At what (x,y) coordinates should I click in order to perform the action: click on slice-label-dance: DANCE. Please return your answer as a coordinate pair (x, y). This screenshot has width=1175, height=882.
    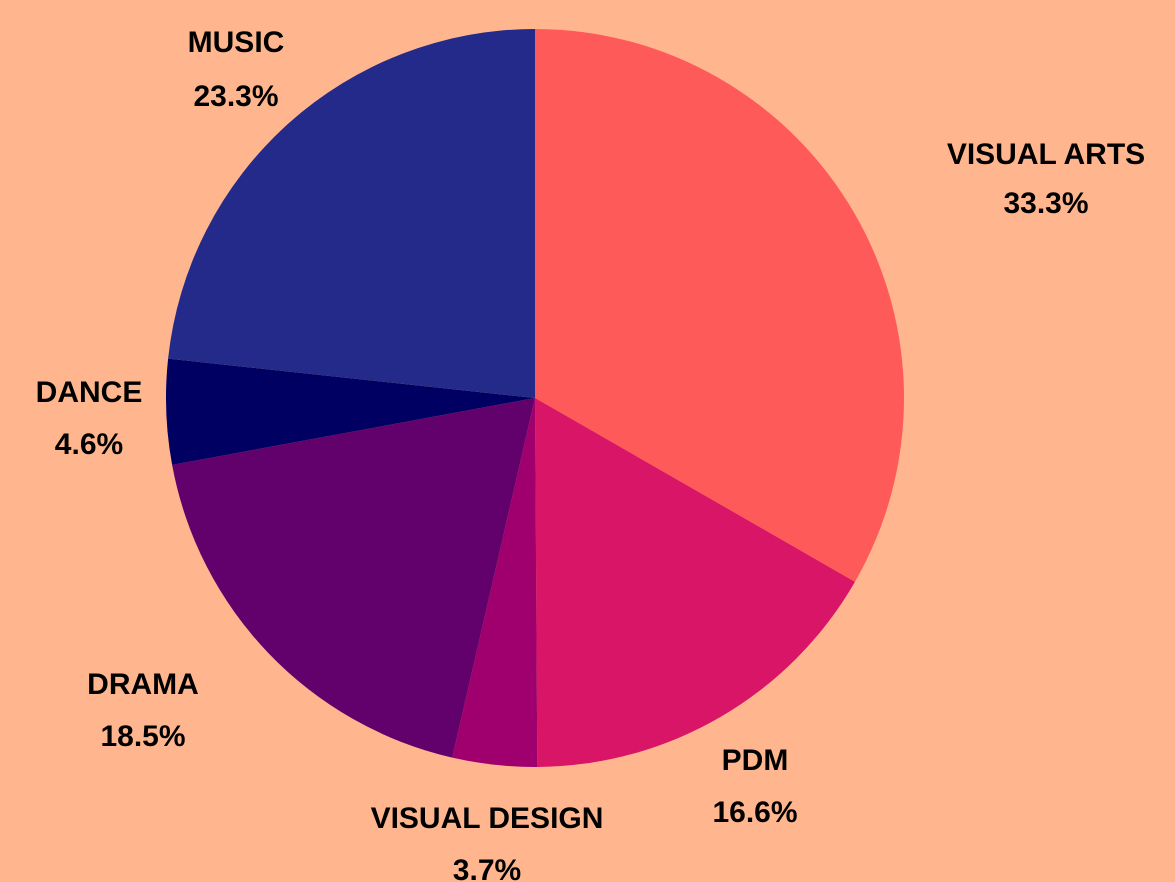
    Looking at the image, I should click on (89, 392).